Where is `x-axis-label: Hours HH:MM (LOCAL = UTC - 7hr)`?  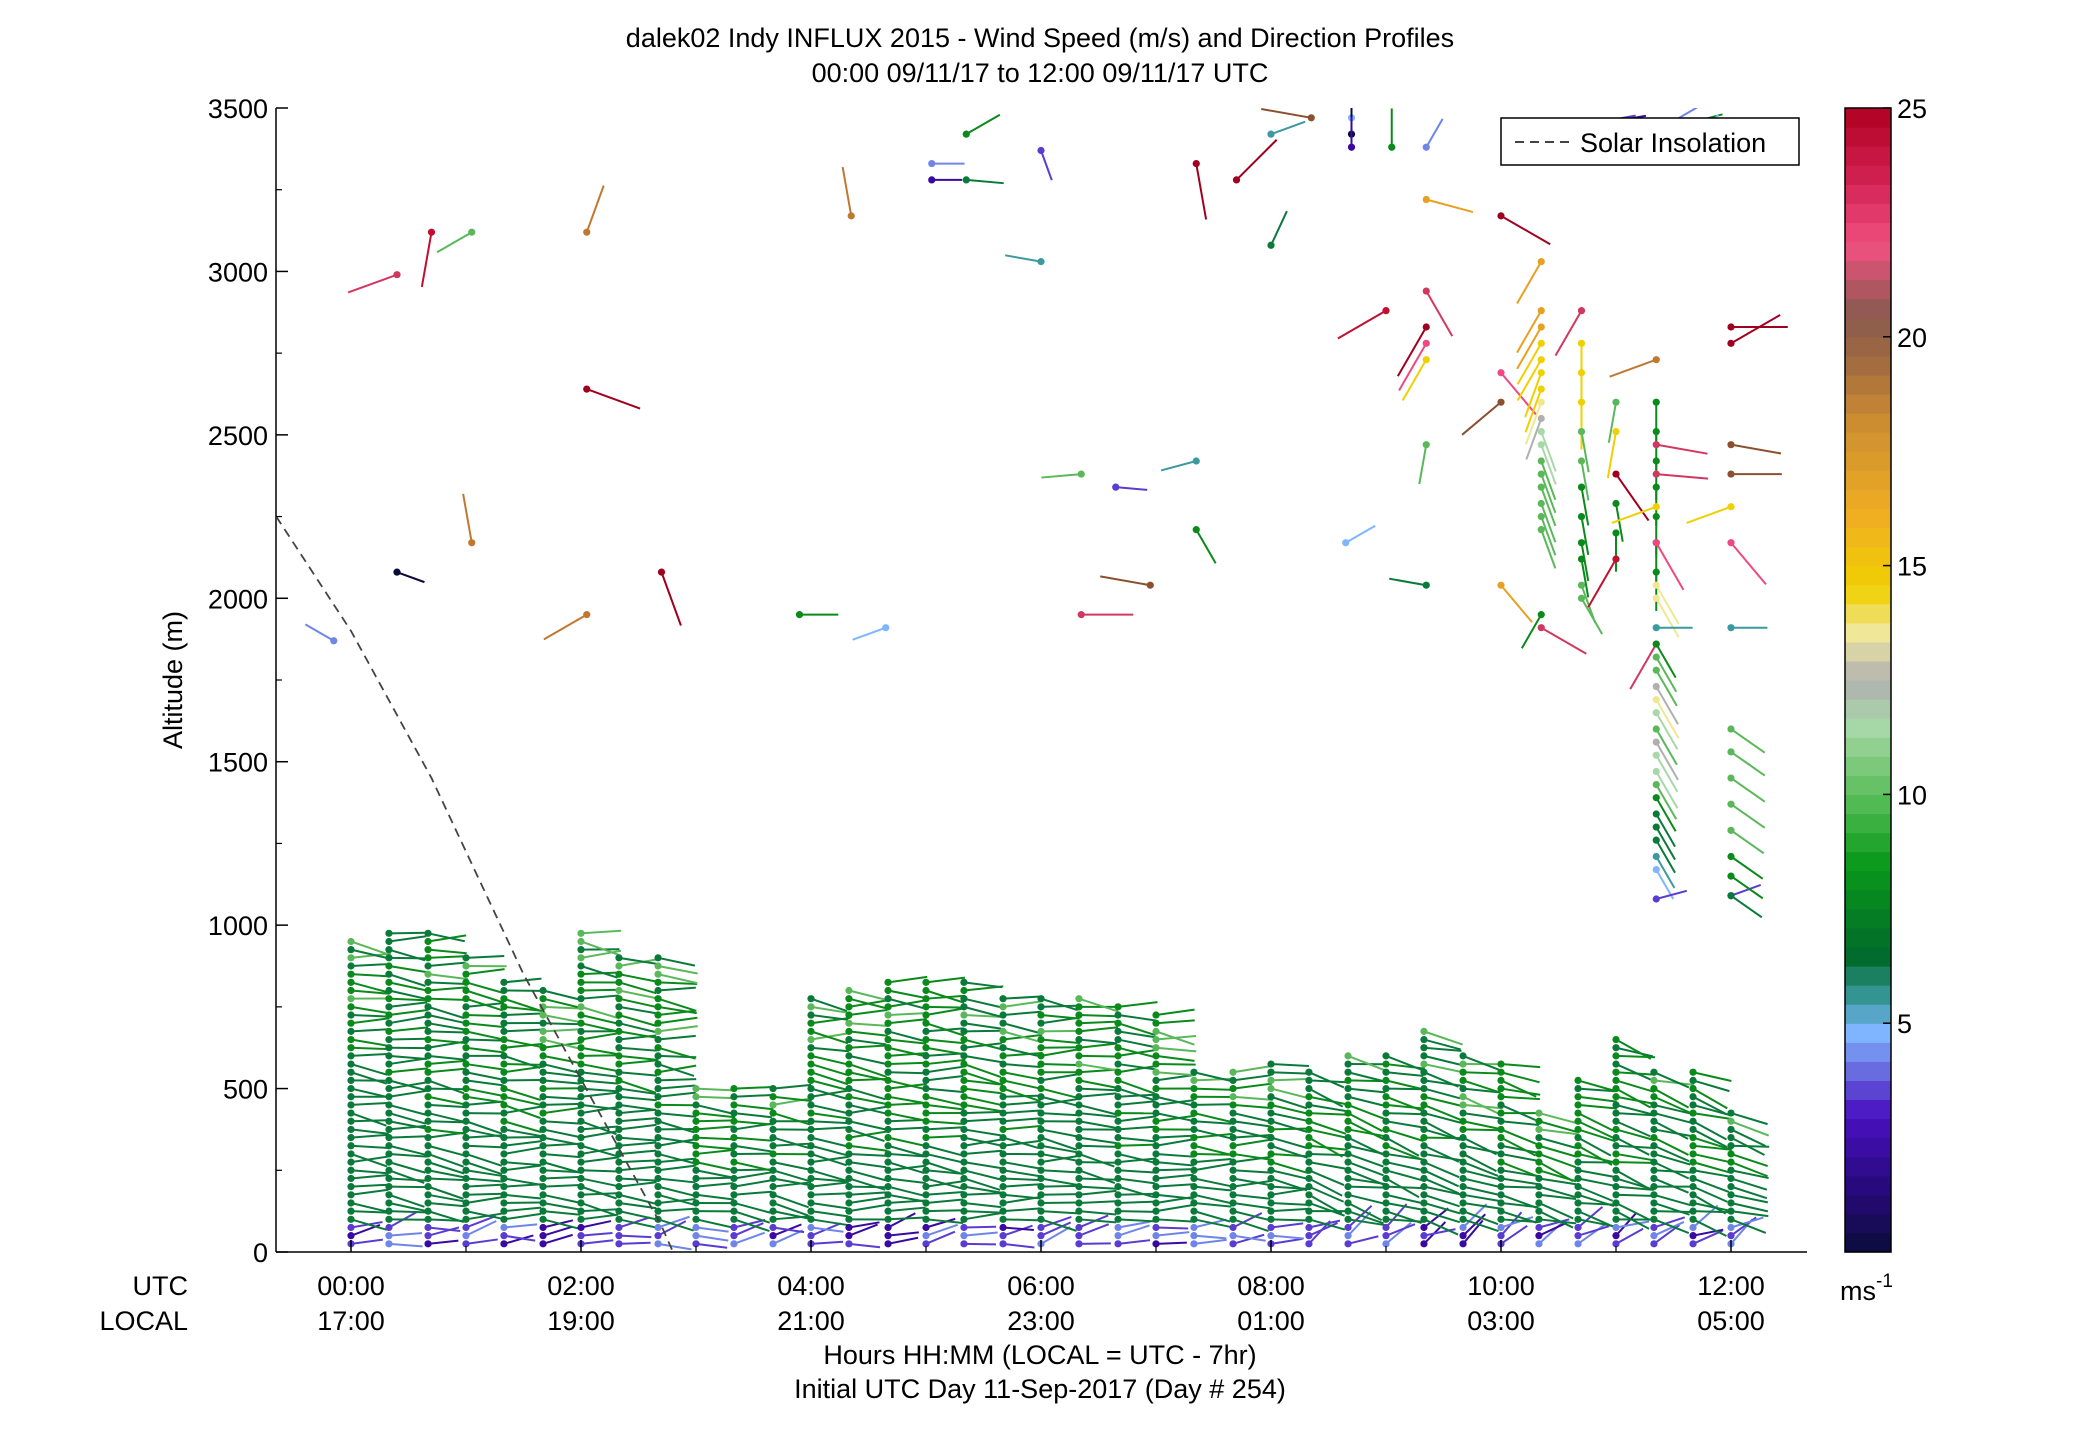
x-axis-label: Hours HH:MM (LOCAL = UTC - 7hr) is located at coordinates (1039, 1355).